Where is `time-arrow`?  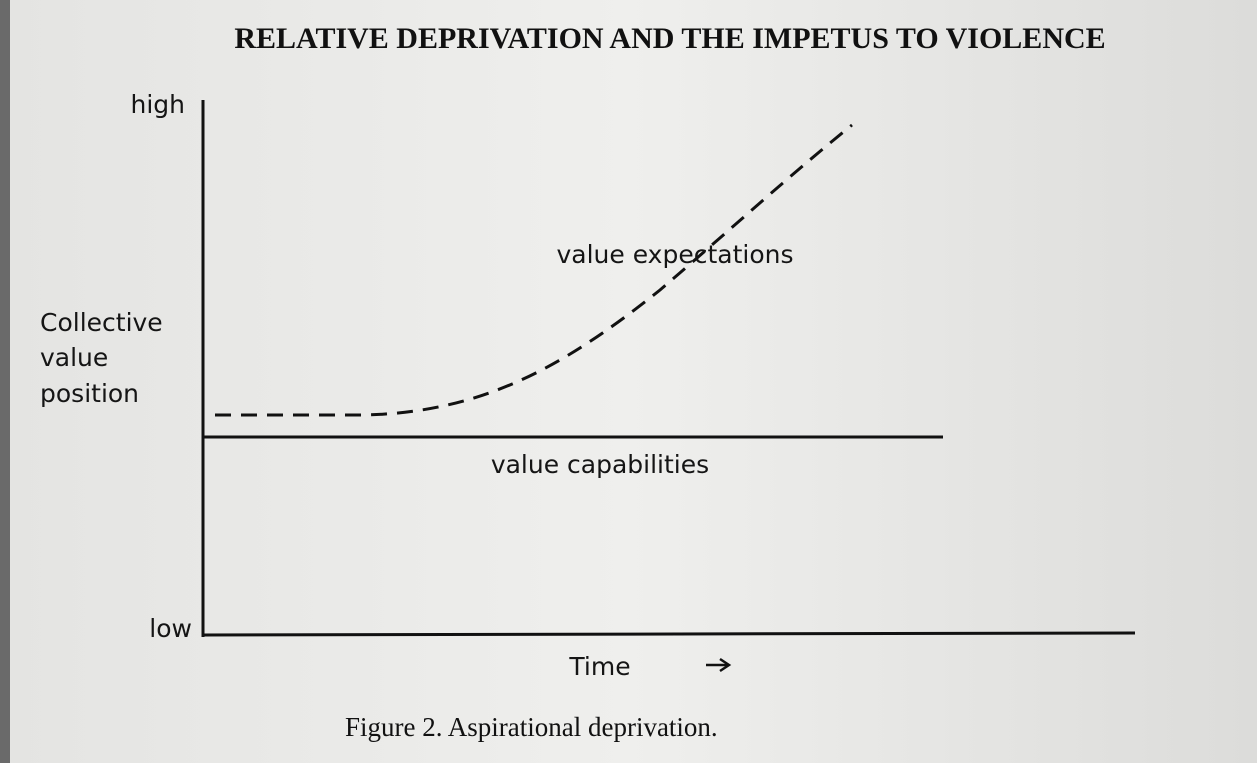
time-arrow is located at coordinates (719, 665).